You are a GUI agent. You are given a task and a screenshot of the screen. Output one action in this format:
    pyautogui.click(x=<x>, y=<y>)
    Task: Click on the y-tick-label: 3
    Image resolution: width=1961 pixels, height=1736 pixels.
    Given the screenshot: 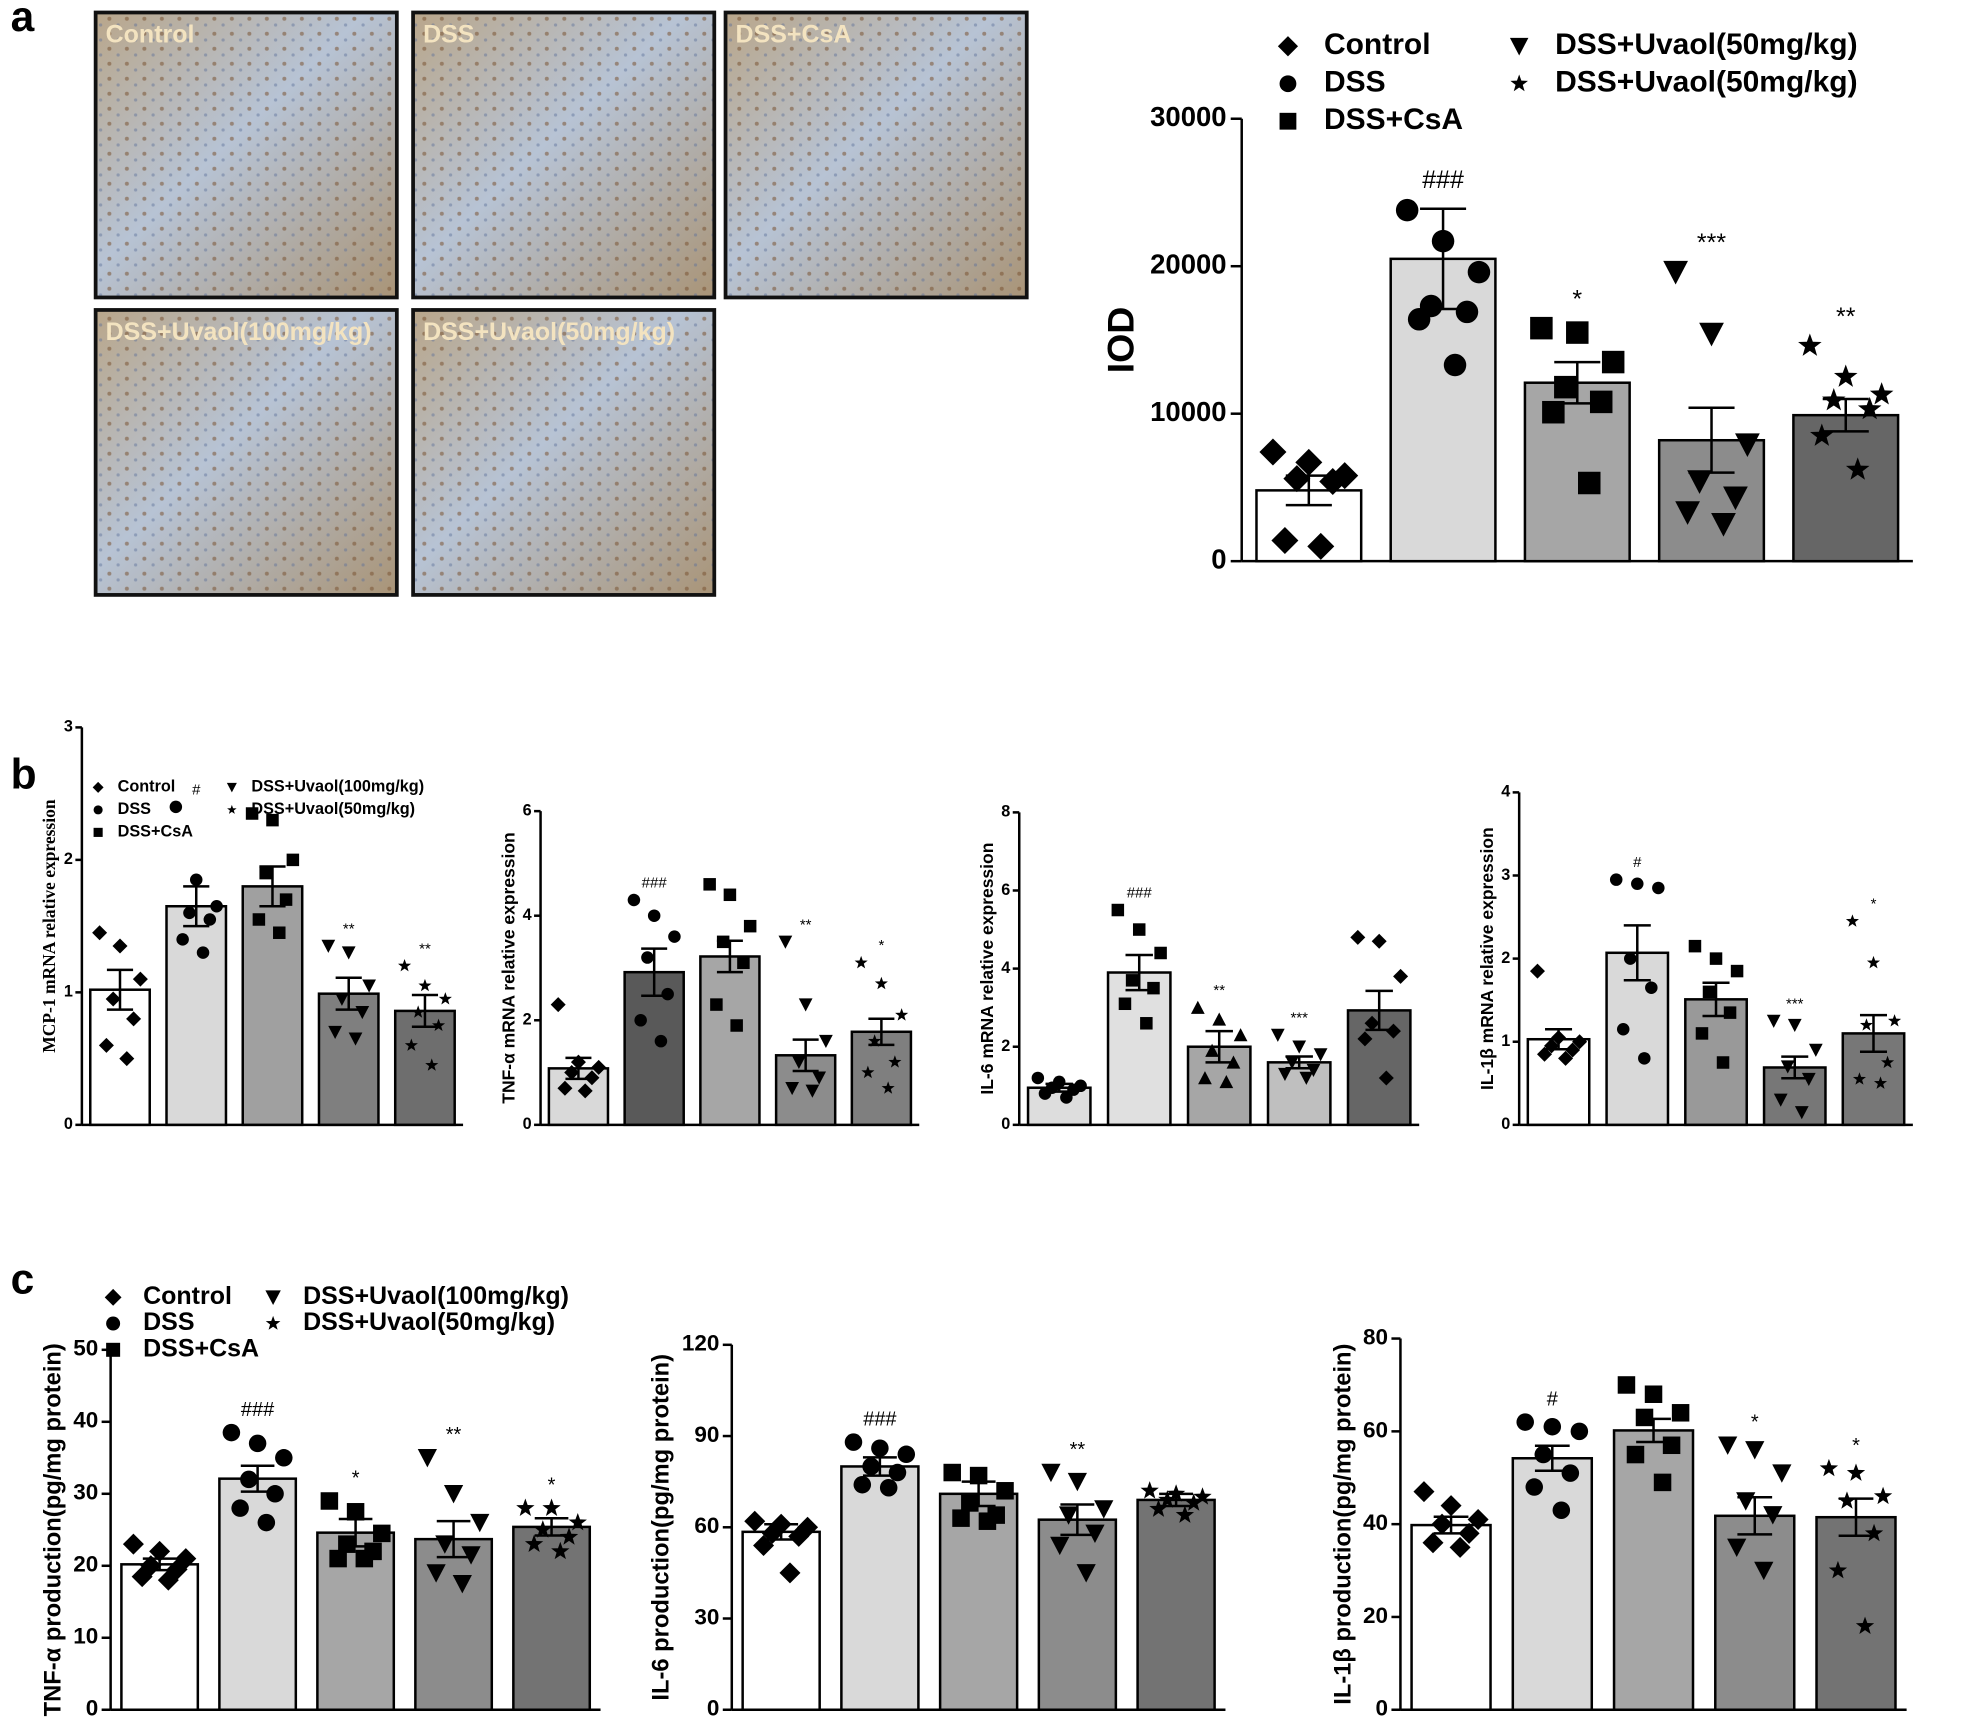 What is the action you would take?
    pyautogui.click(x=68, y=727)
    